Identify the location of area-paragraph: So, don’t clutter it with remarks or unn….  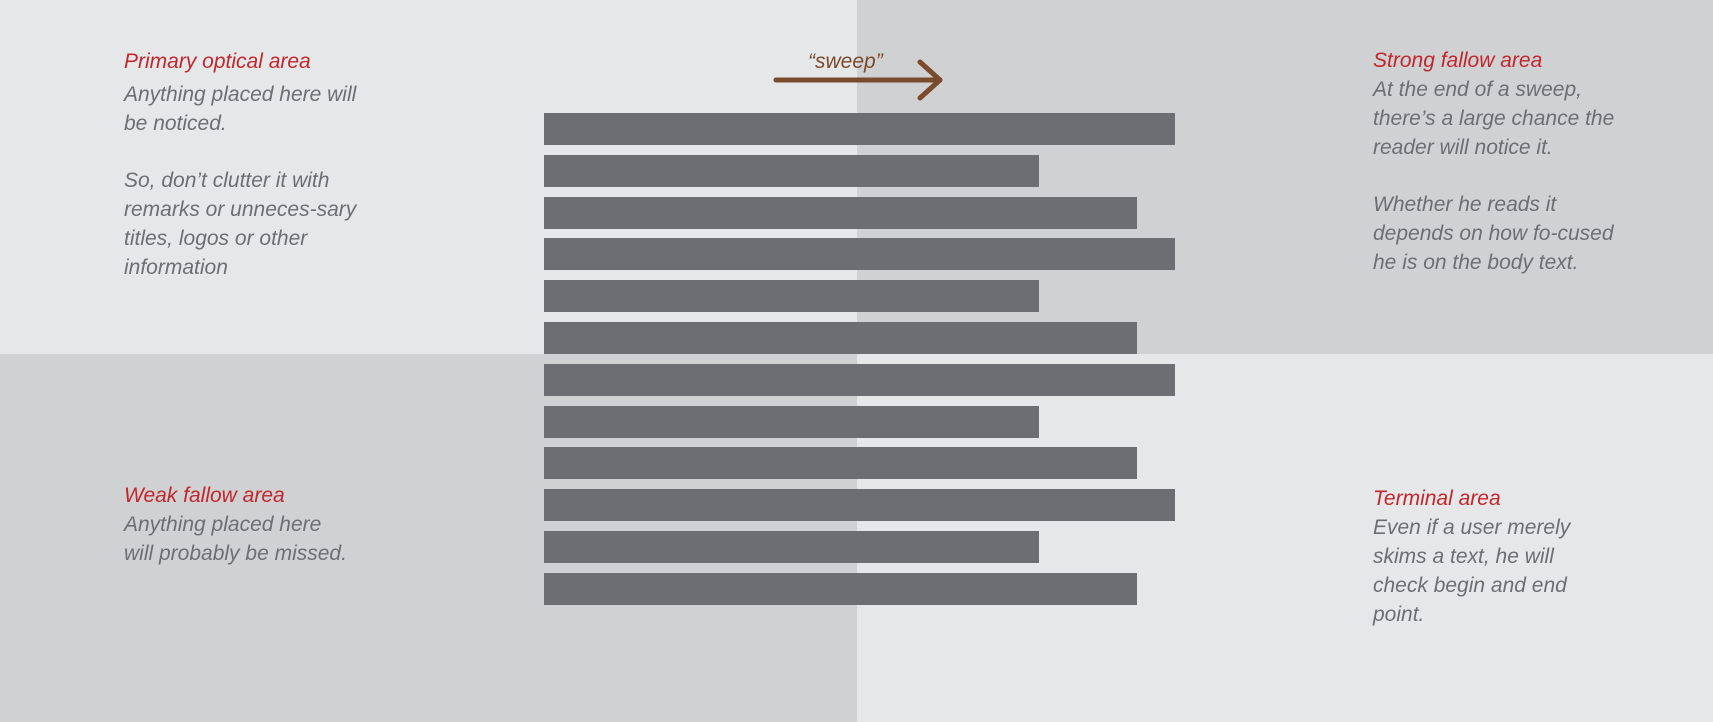
(240, 224).